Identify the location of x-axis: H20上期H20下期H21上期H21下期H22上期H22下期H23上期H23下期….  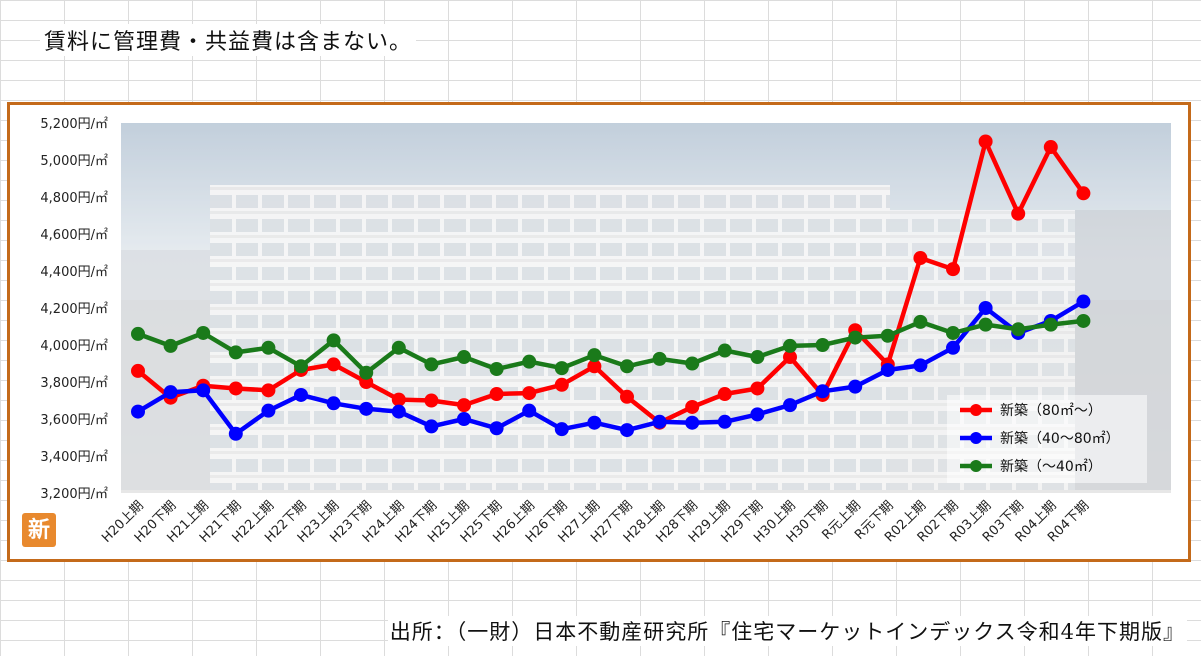
(595, 522).